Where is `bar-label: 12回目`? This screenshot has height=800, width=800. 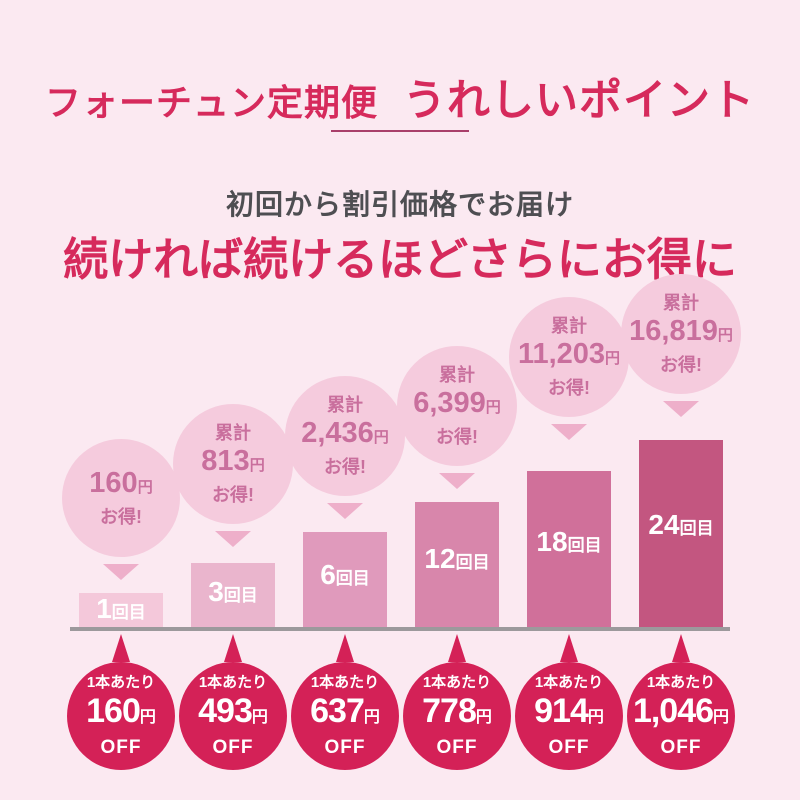
bar-label: 12回目 is located at coordinates (457, 560).